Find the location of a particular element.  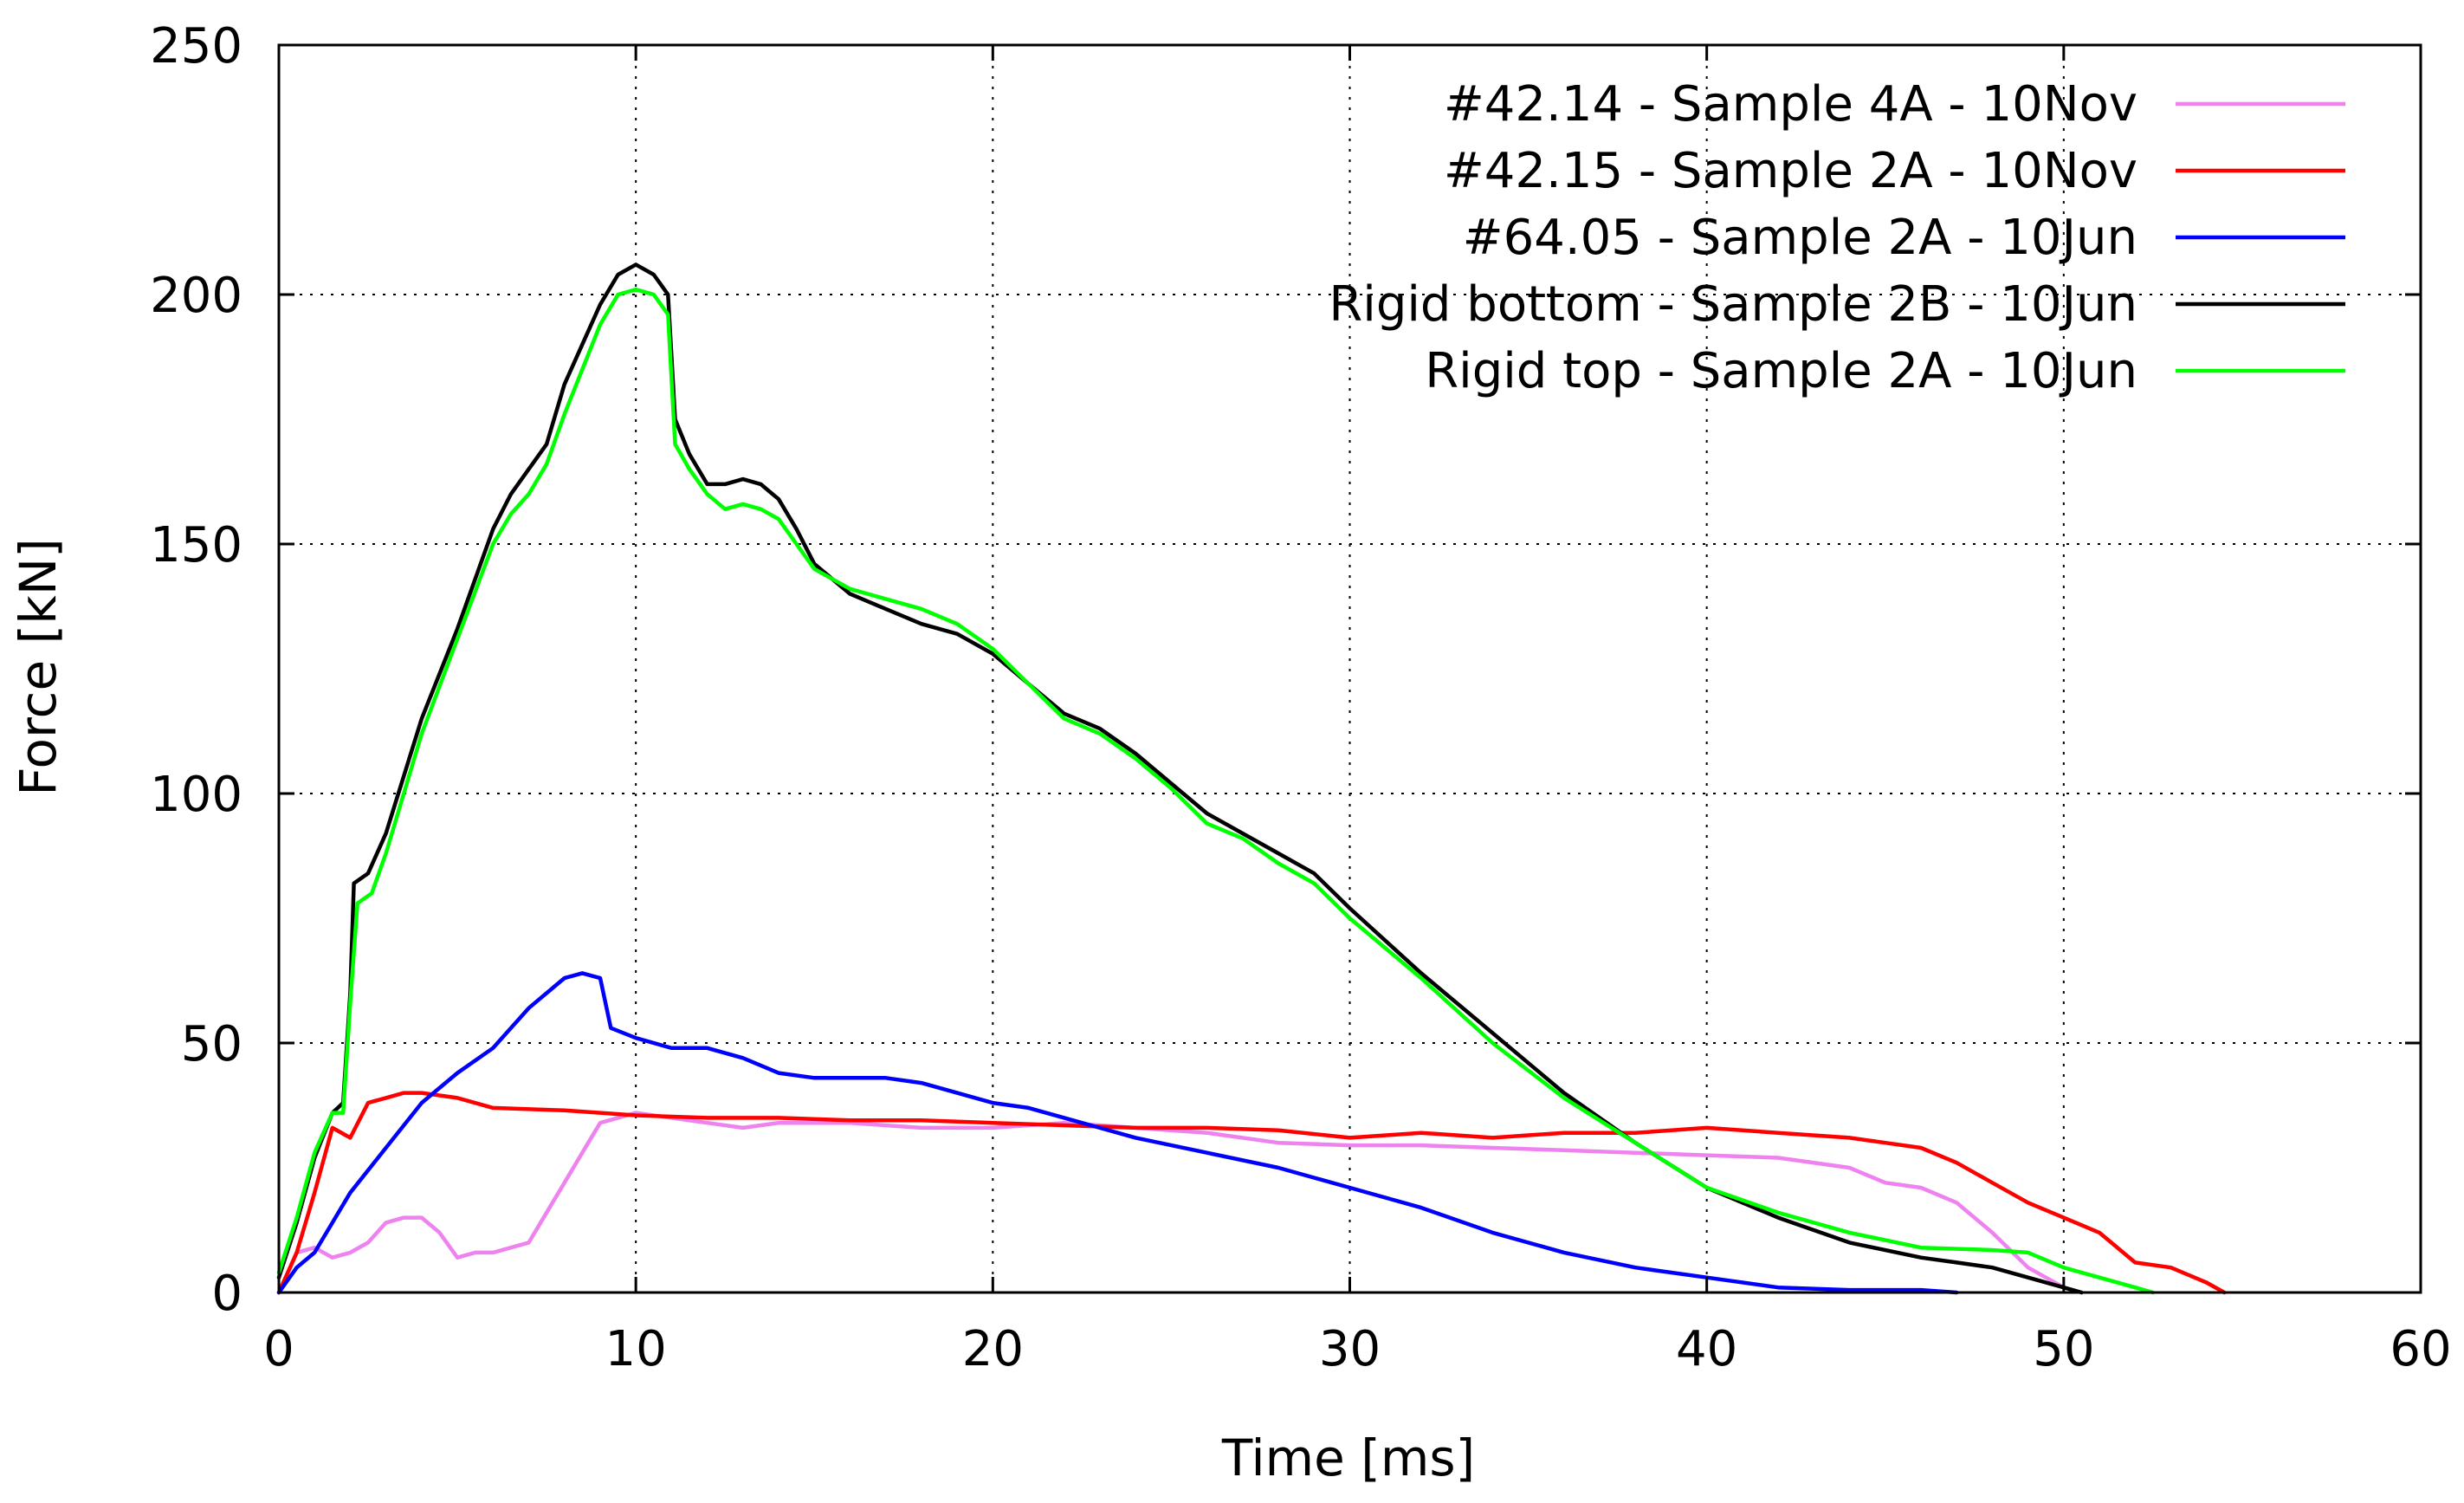

x-tick-label: 0 is located at coordinates (279, 1349).